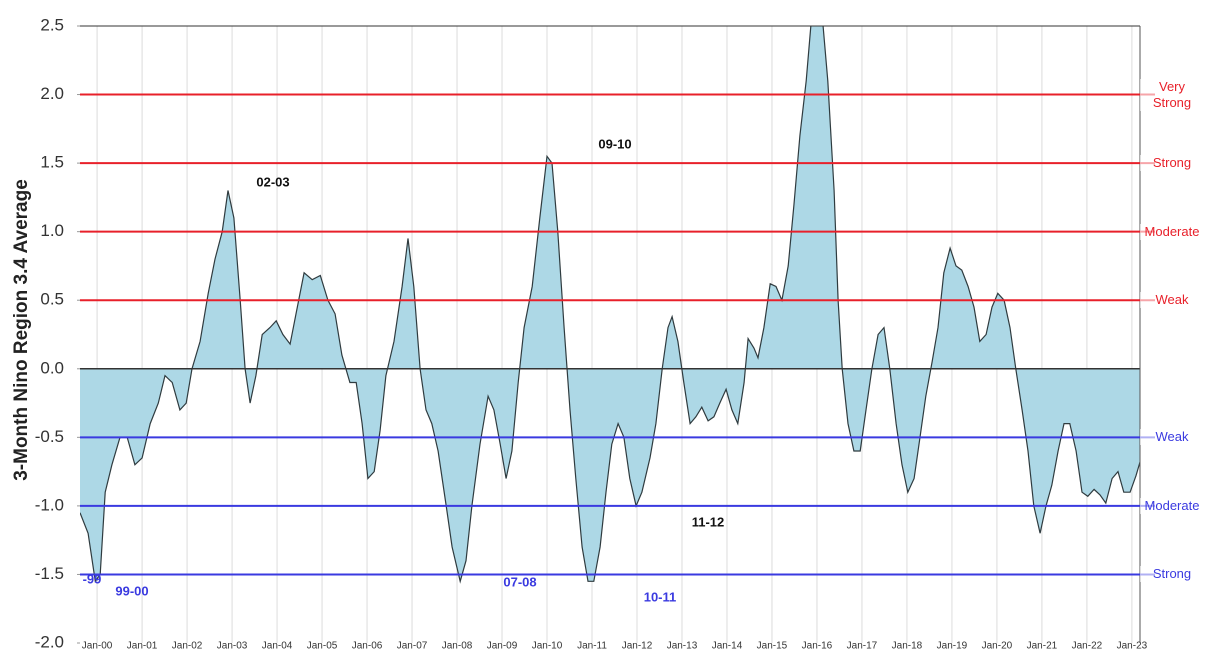 The image size is (1211, 671). Describe the element at coordinates (277, 646) in the screenshot. I see `x-tick-label: Jan-04` at that location.